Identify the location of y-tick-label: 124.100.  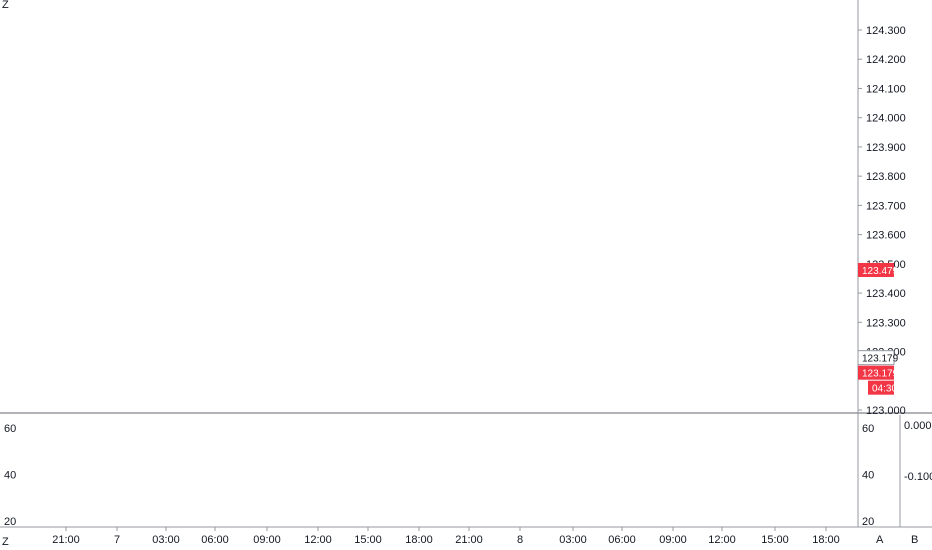
(886, 89).